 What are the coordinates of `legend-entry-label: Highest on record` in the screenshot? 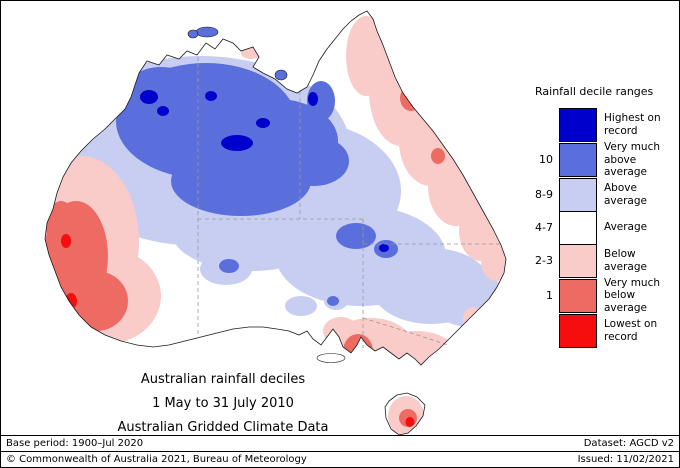 It's located at (632, 124).